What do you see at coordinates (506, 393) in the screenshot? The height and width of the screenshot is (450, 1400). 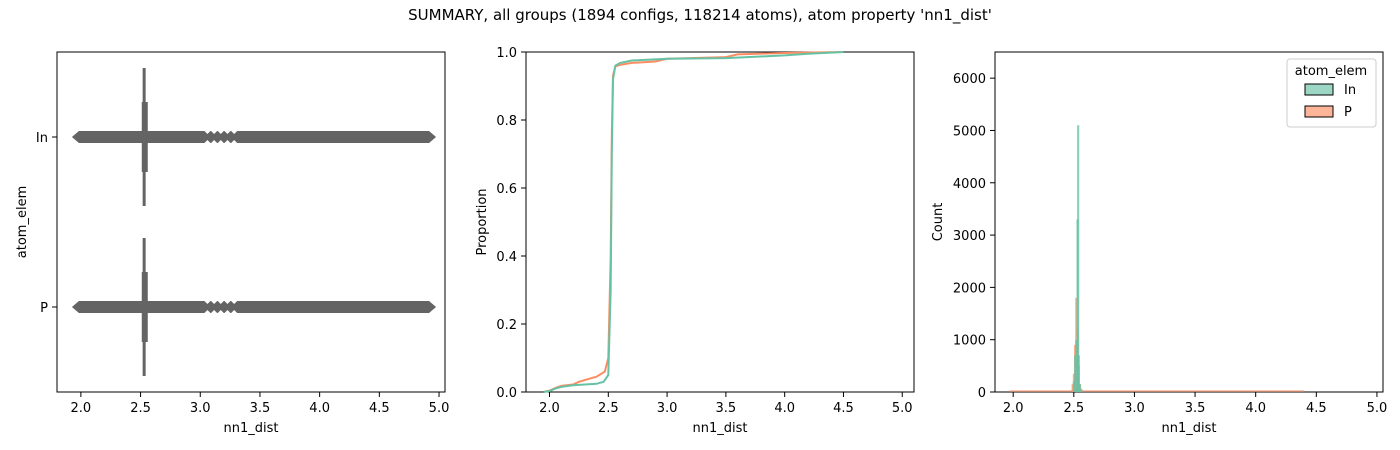 I see `ecdf-y-tick-label: 0.0` at bounding box center [506, 393].